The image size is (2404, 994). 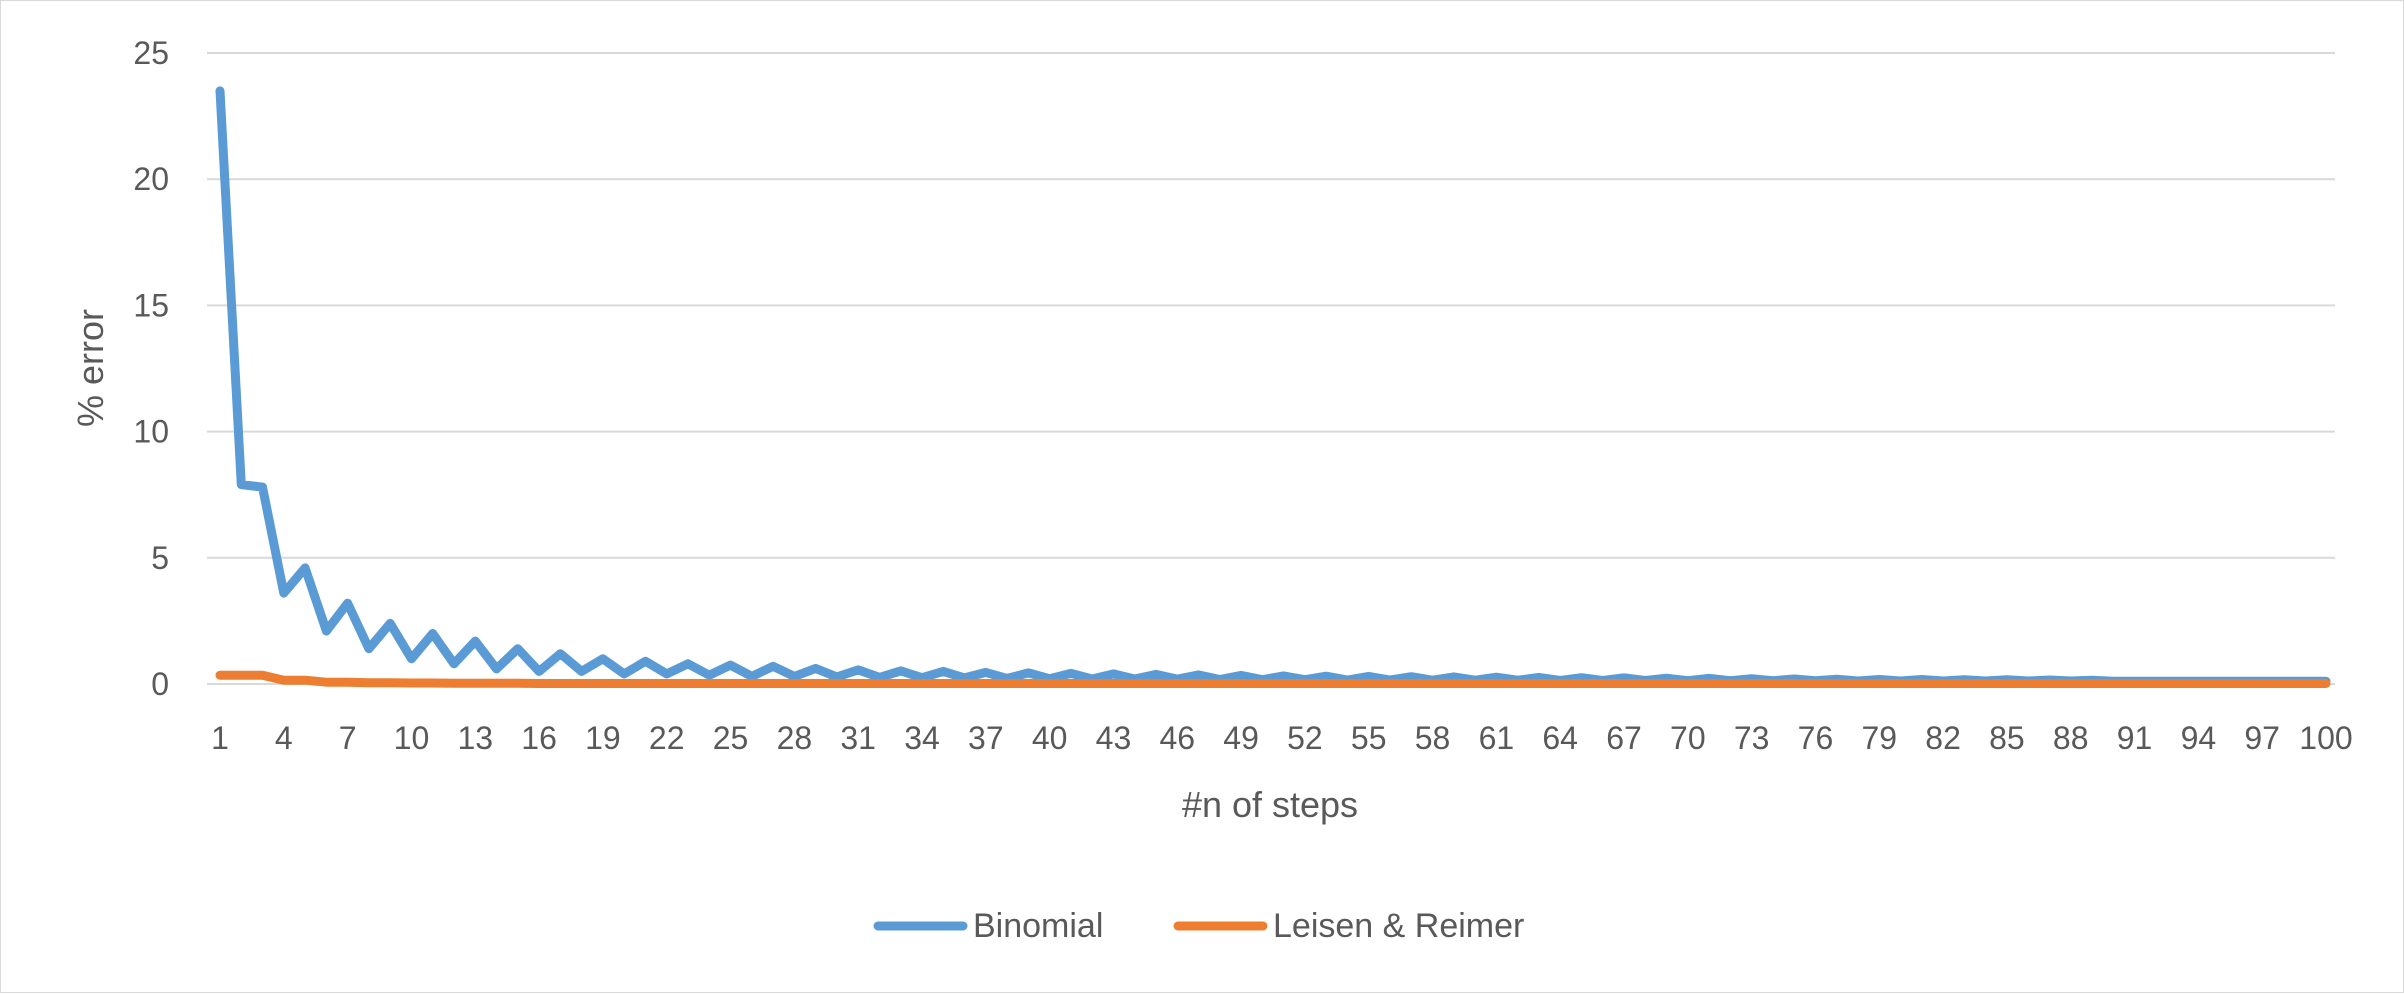 What do you see at coordinates (1560, 738) in the screenshot?
I see `x-tick-label: 64` at bounding box center [1560, 738].